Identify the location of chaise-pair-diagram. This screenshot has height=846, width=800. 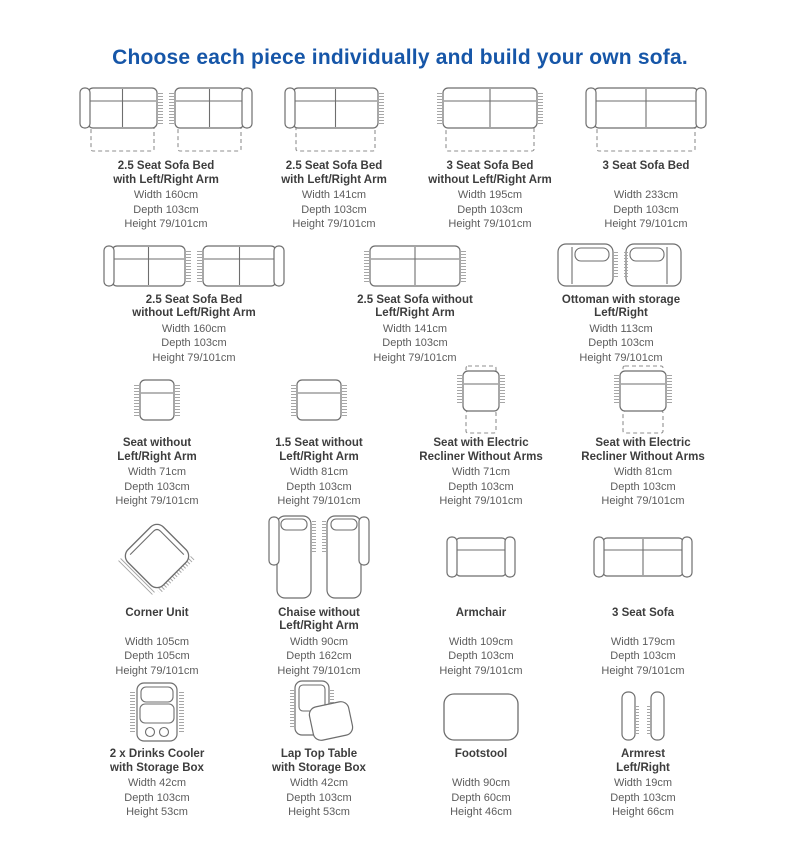
(319, 557).